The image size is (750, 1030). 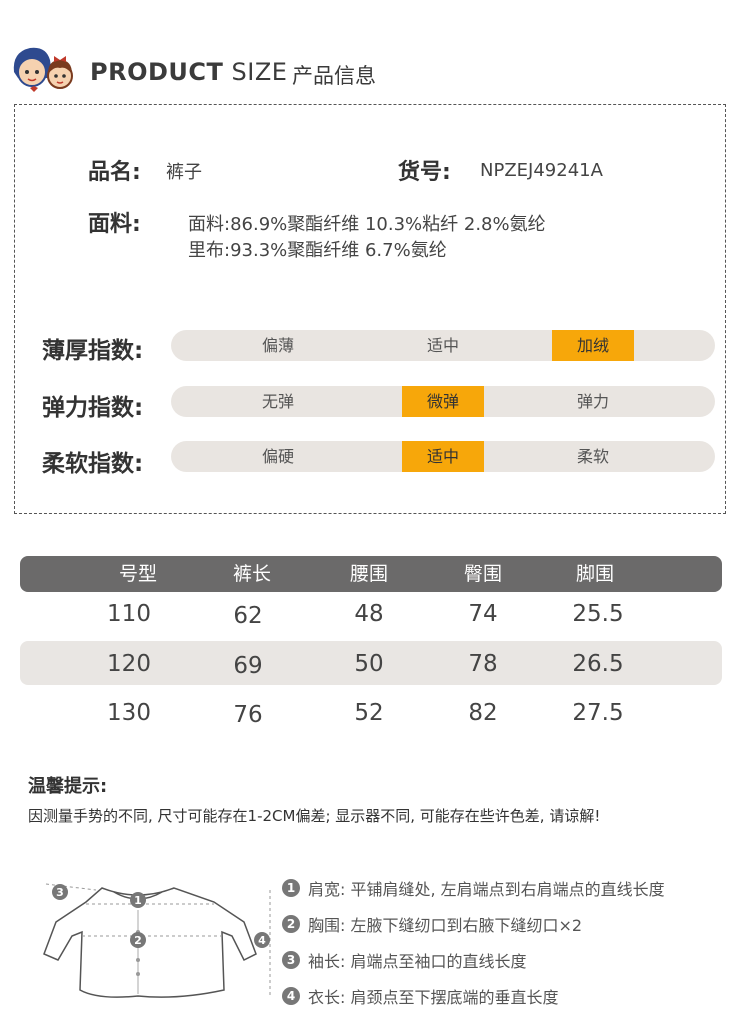 What do you see at coordinates (277, 456) in the screenshot?
I see `softness-option-hard: 偏硬` at bounding box center [277, 456].